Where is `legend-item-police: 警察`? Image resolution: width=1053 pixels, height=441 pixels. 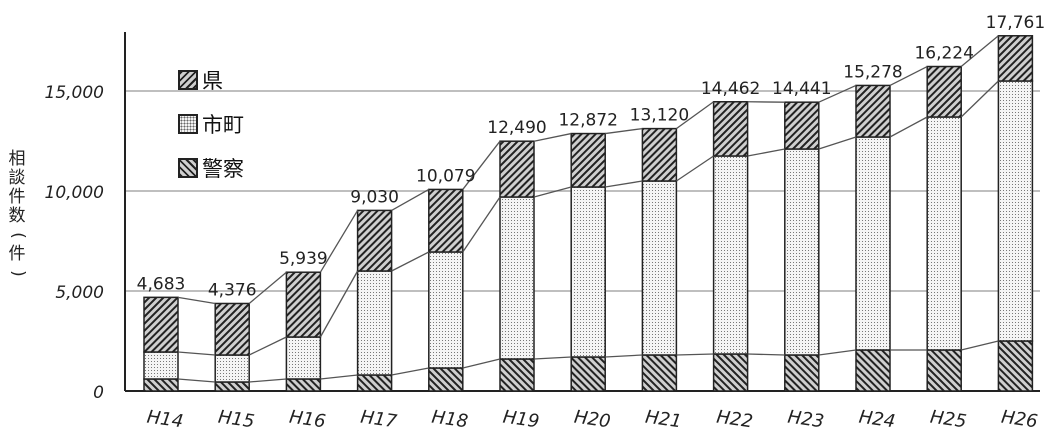
legend-item-police: 警察 is located at coordinates (211, 168).